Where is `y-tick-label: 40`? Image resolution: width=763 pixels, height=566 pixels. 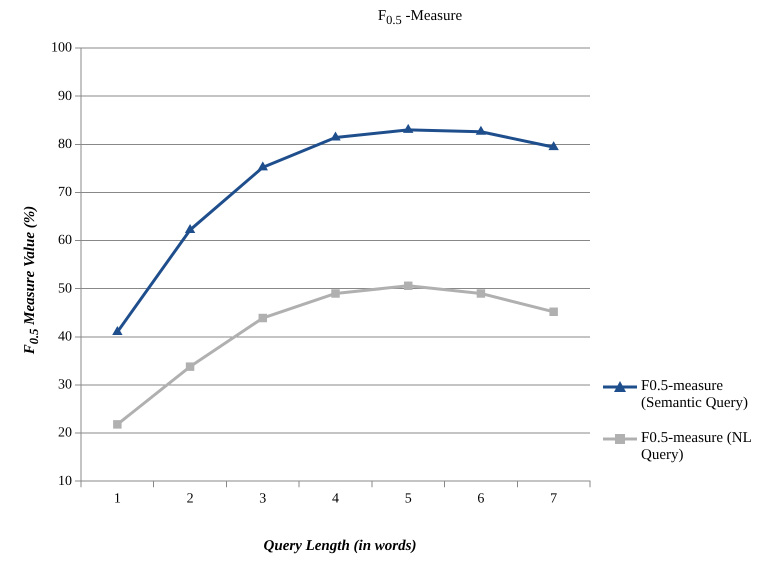 y-tick-label: 40 is located at coordinates (65, 336).